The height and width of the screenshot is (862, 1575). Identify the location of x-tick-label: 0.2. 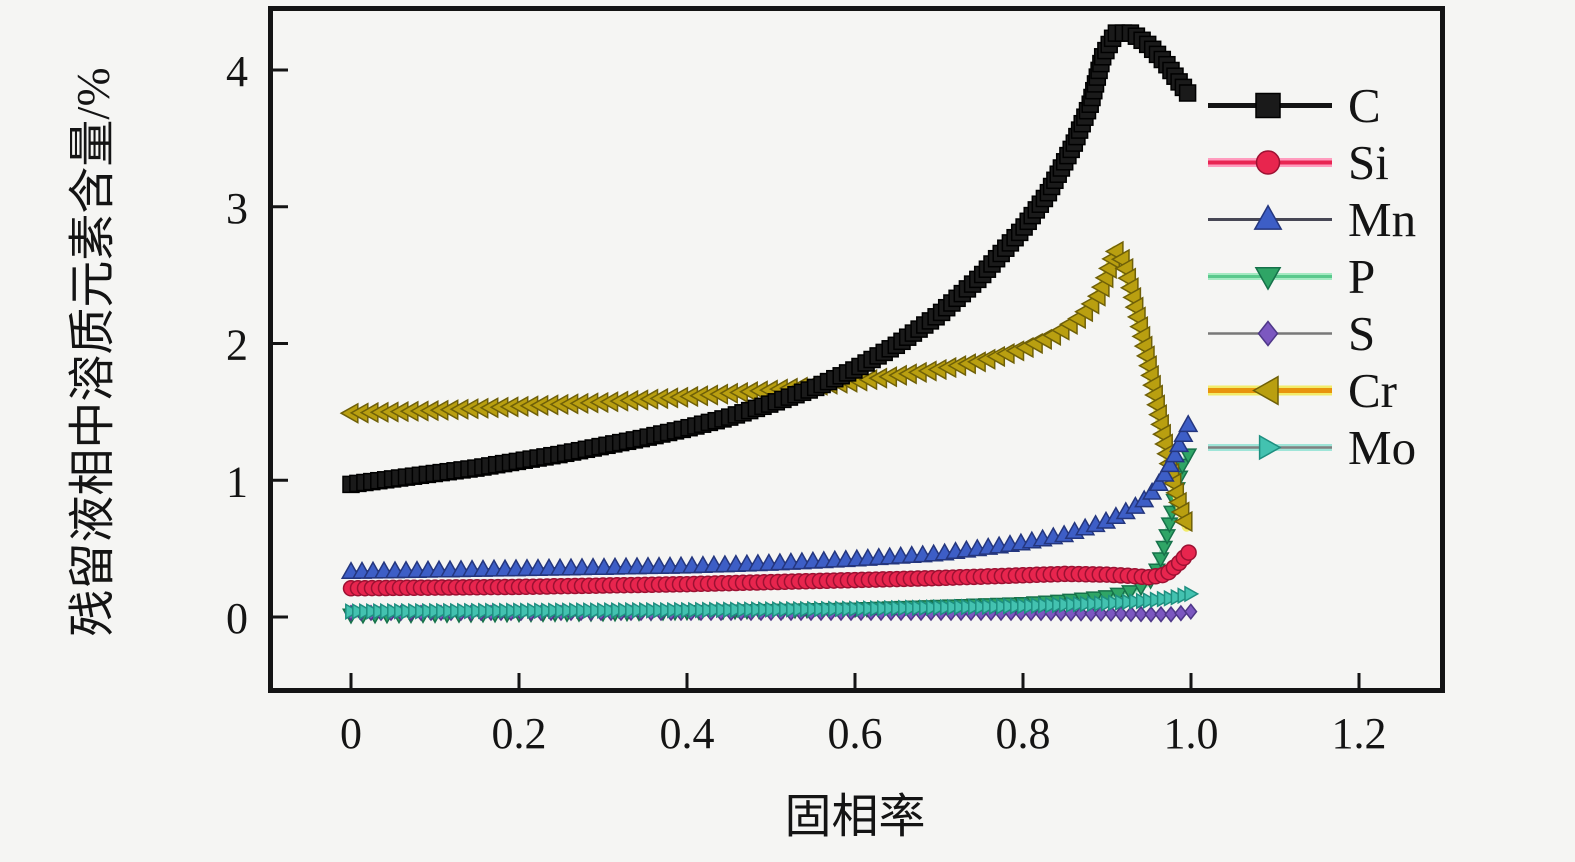
(519, 733).